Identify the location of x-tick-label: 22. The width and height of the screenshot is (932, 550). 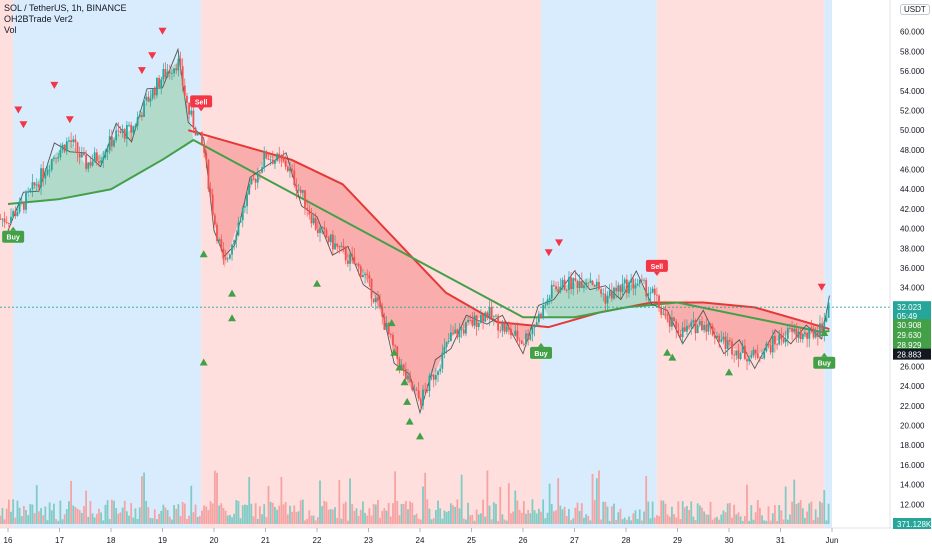
(317, 540).